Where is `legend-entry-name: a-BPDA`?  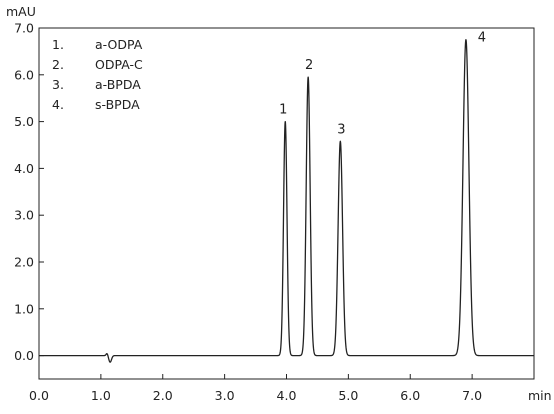 legend-entry-name: a-BPDA is located at coordinates (118, 84).